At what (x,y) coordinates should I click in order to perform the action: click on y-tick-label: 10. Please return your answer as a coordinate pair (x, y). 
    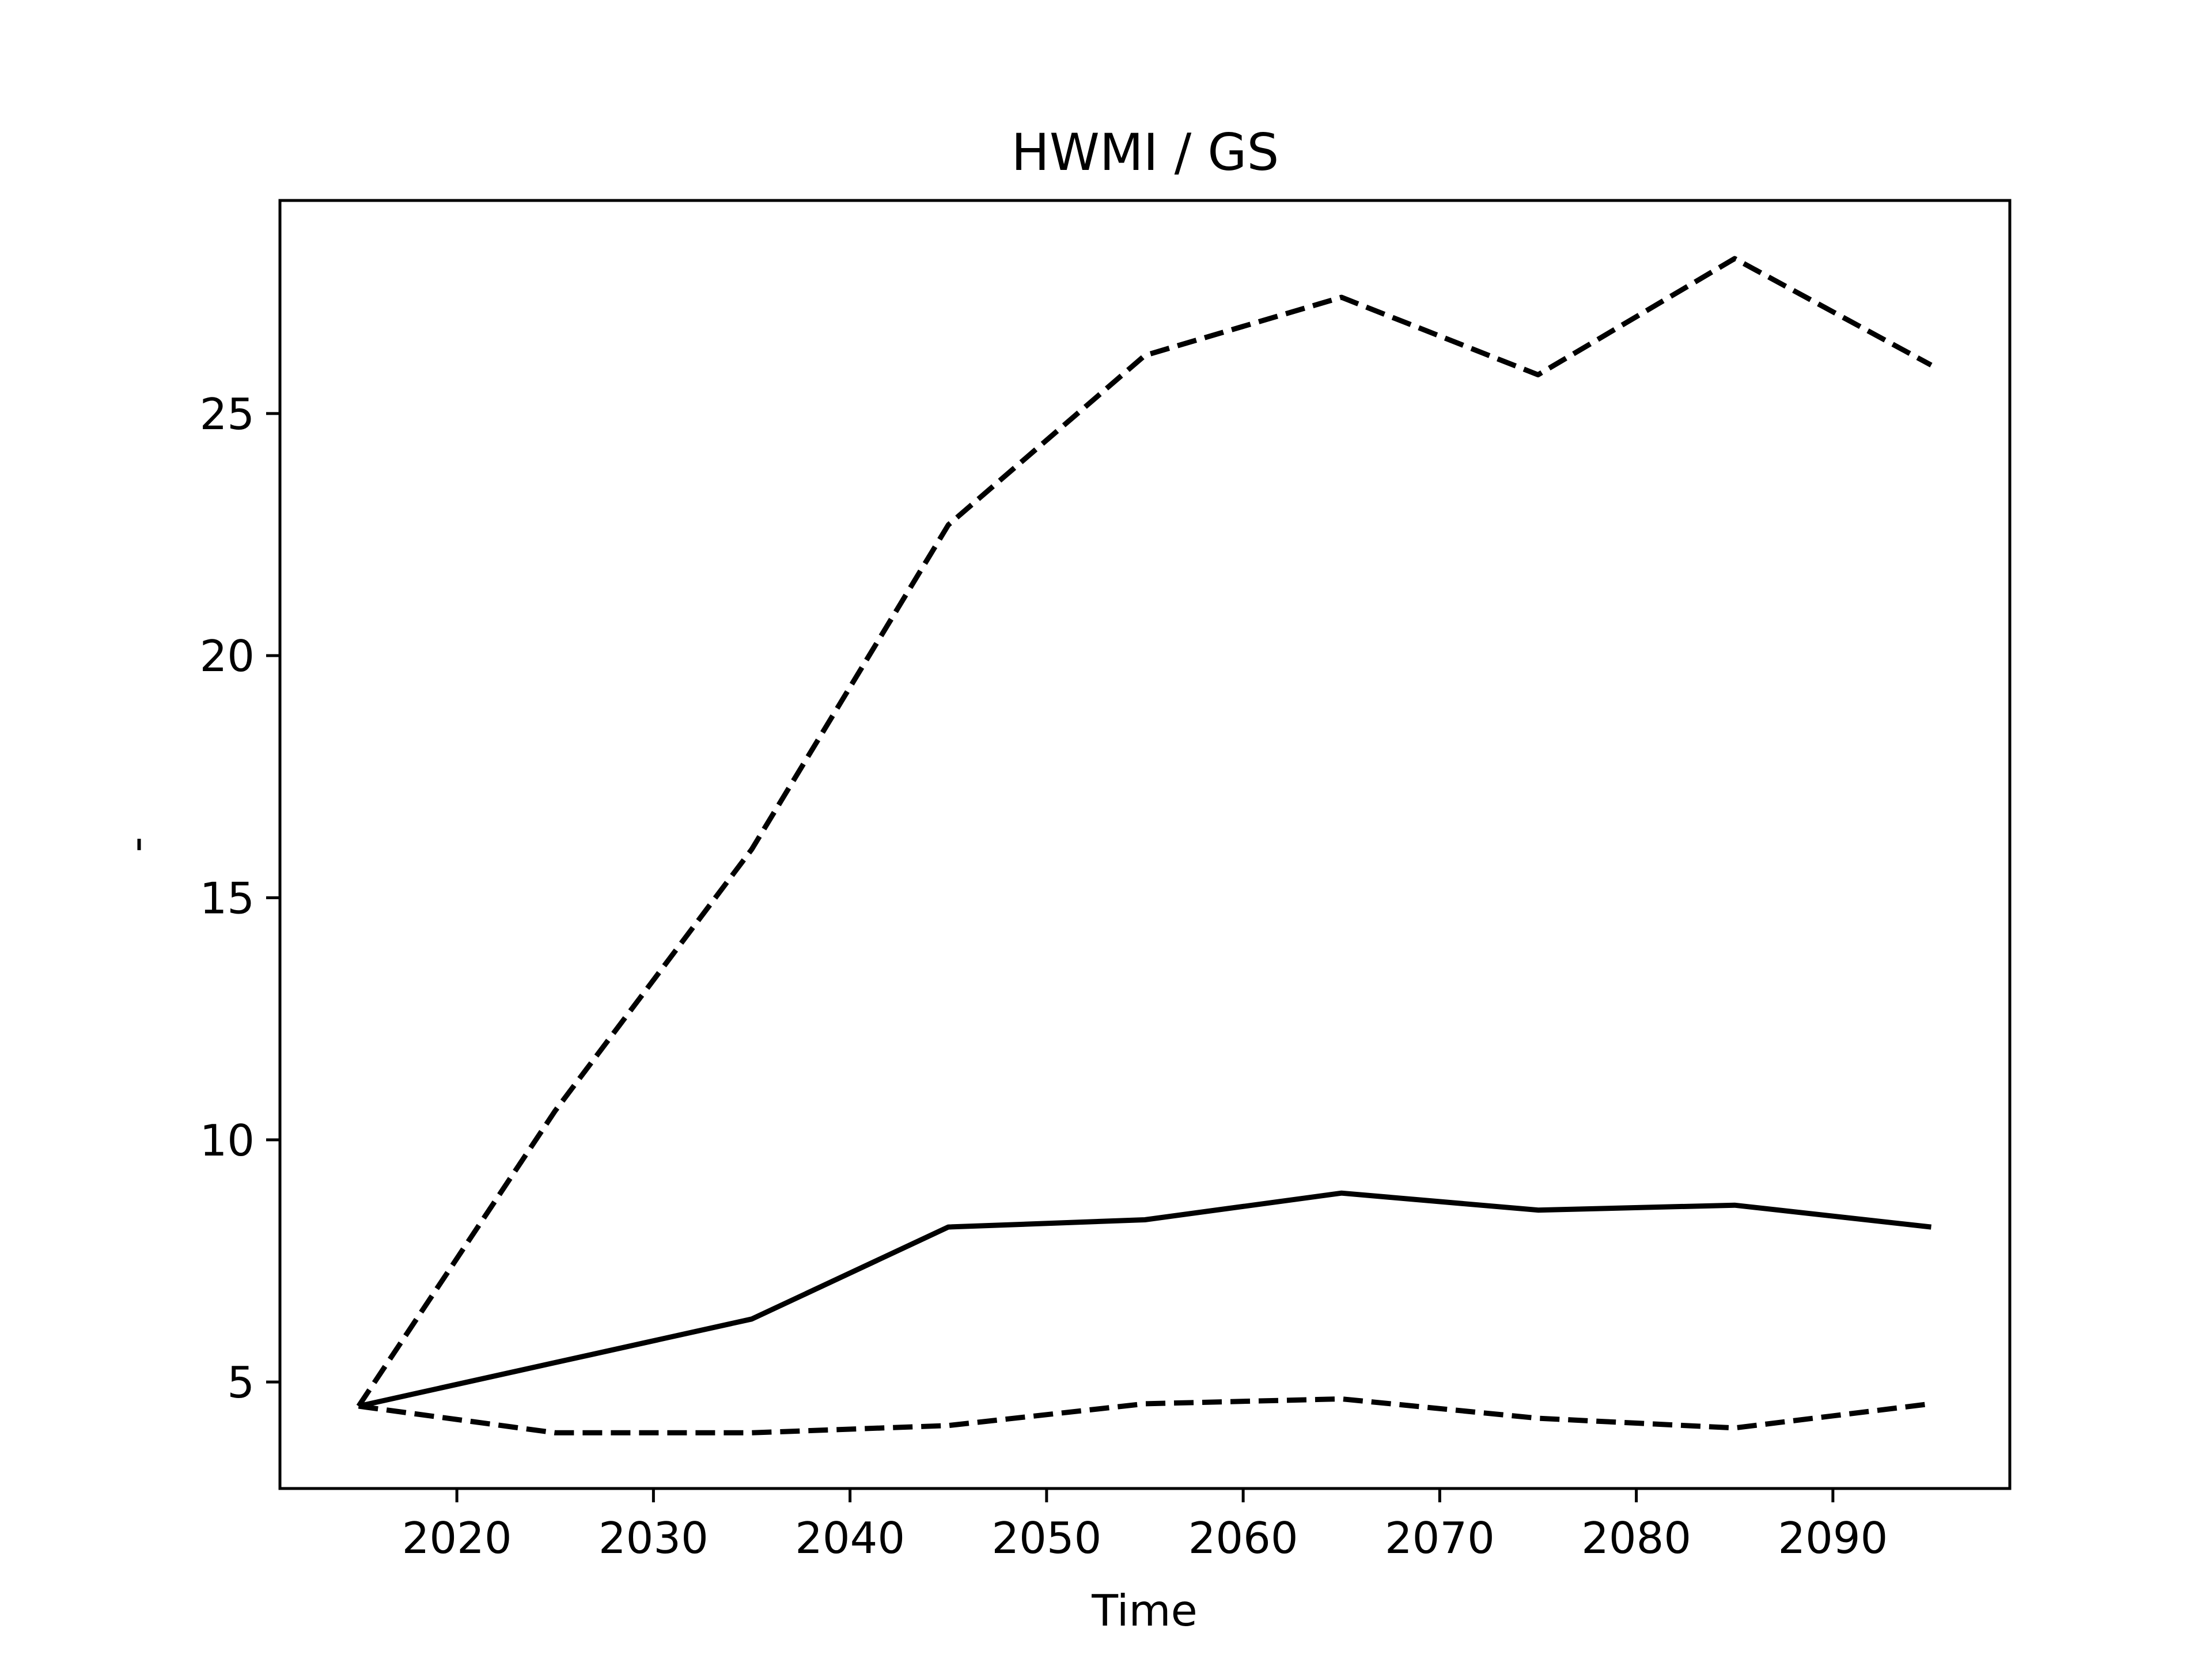
    Looking at the image, I should click on (227, 1140).